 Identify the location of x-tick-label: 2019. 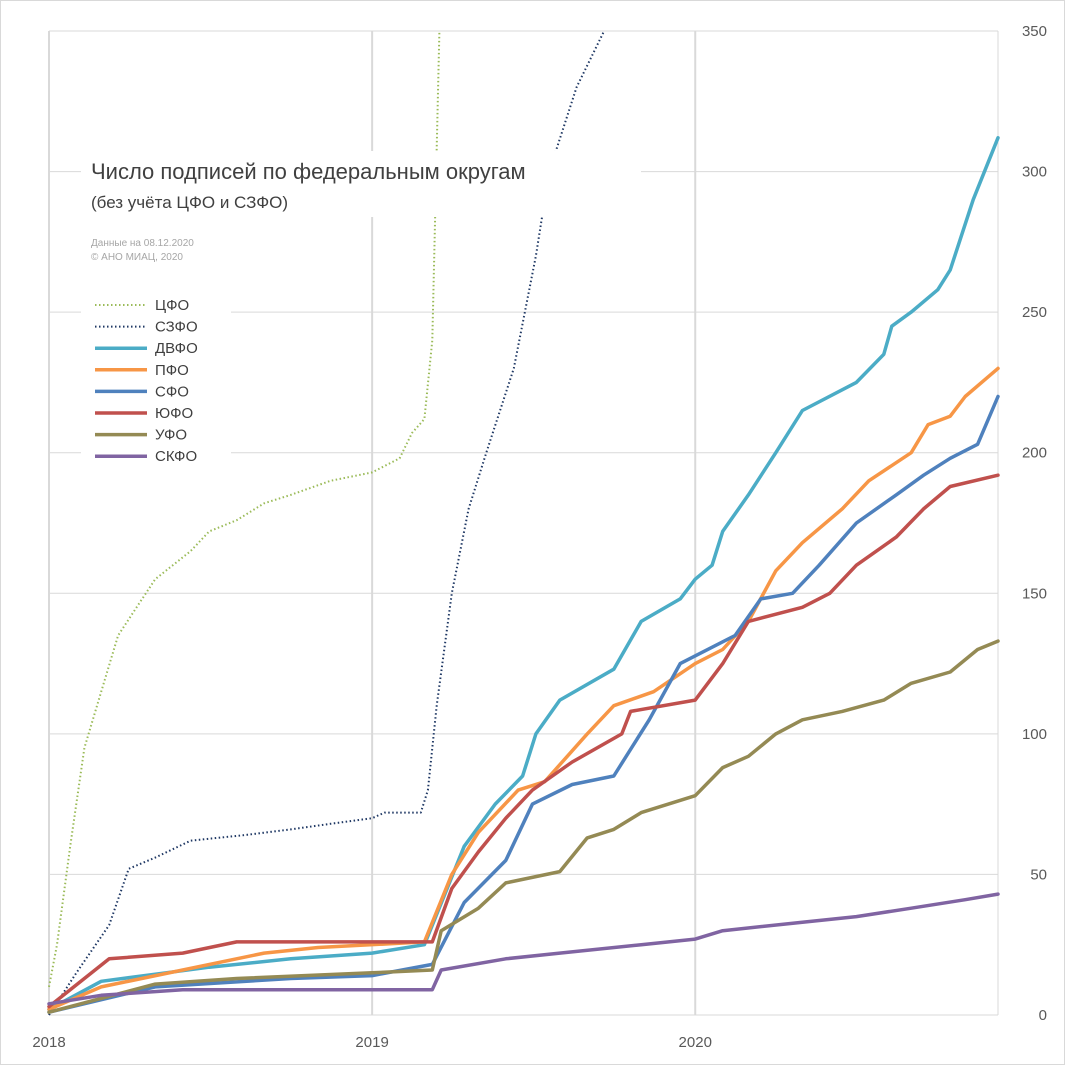
(371, 1042).